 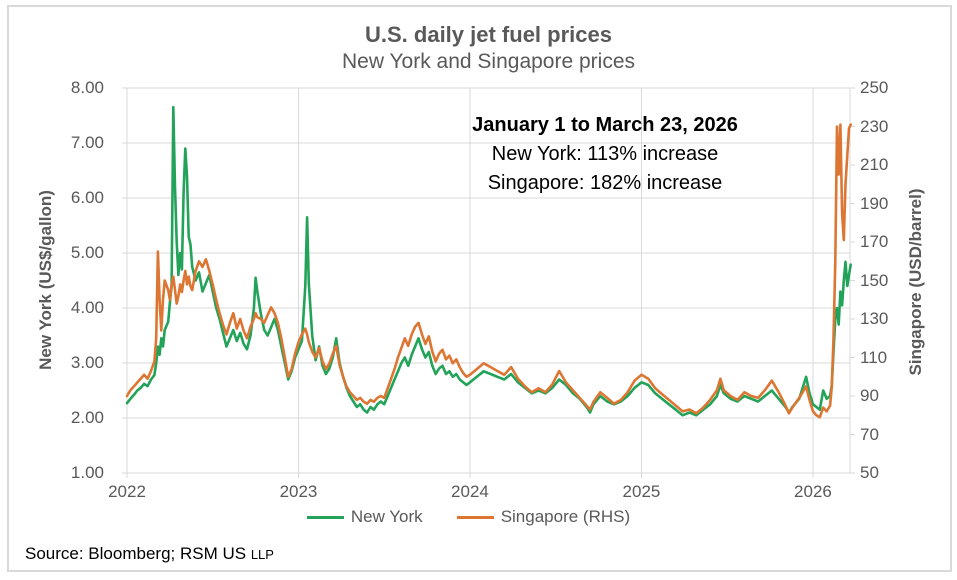 I want to click on left-axis-tick-label: 6.00, so click(x=87, y=197).